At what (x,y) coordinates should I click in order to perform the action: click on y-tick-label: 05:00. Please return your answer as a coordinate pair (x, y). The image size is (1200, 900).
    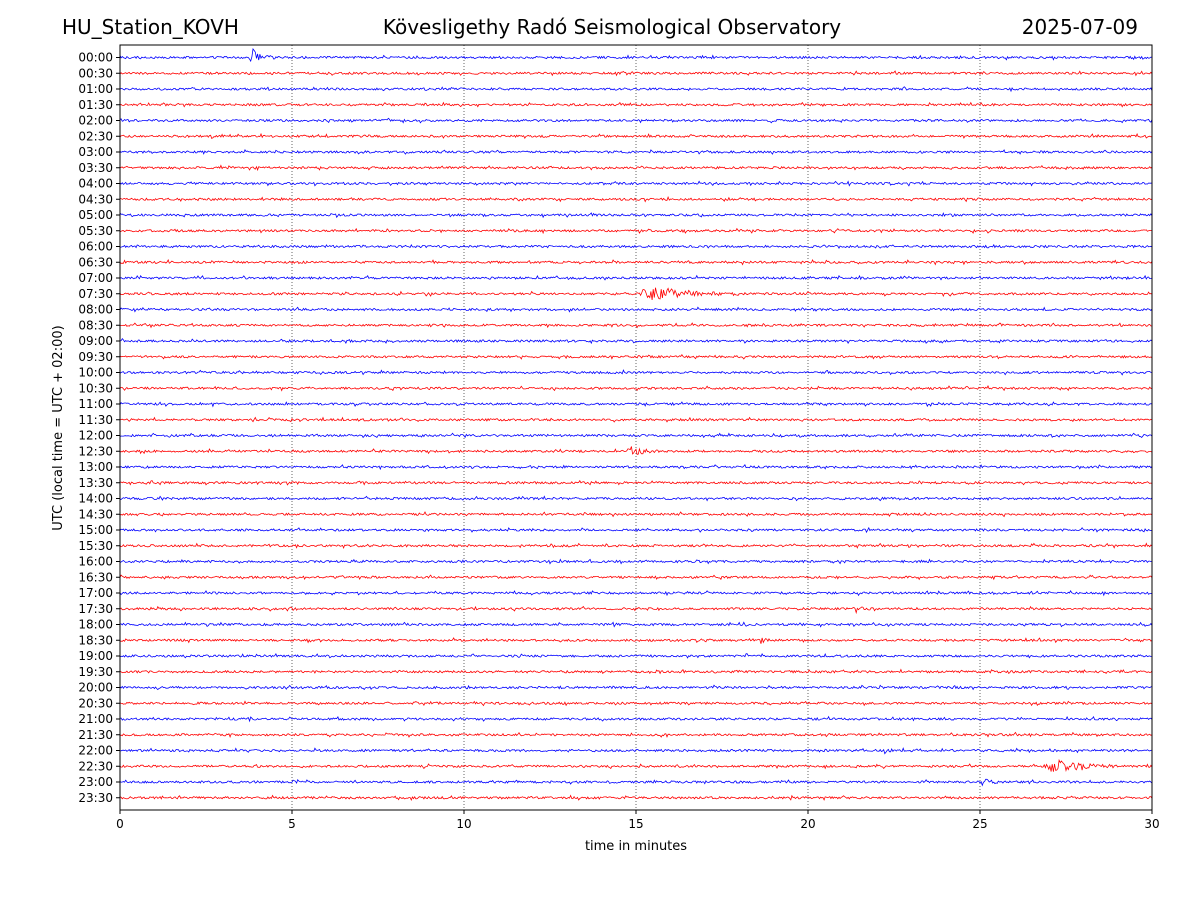
    Looking at the image, I should click on (95, 215).